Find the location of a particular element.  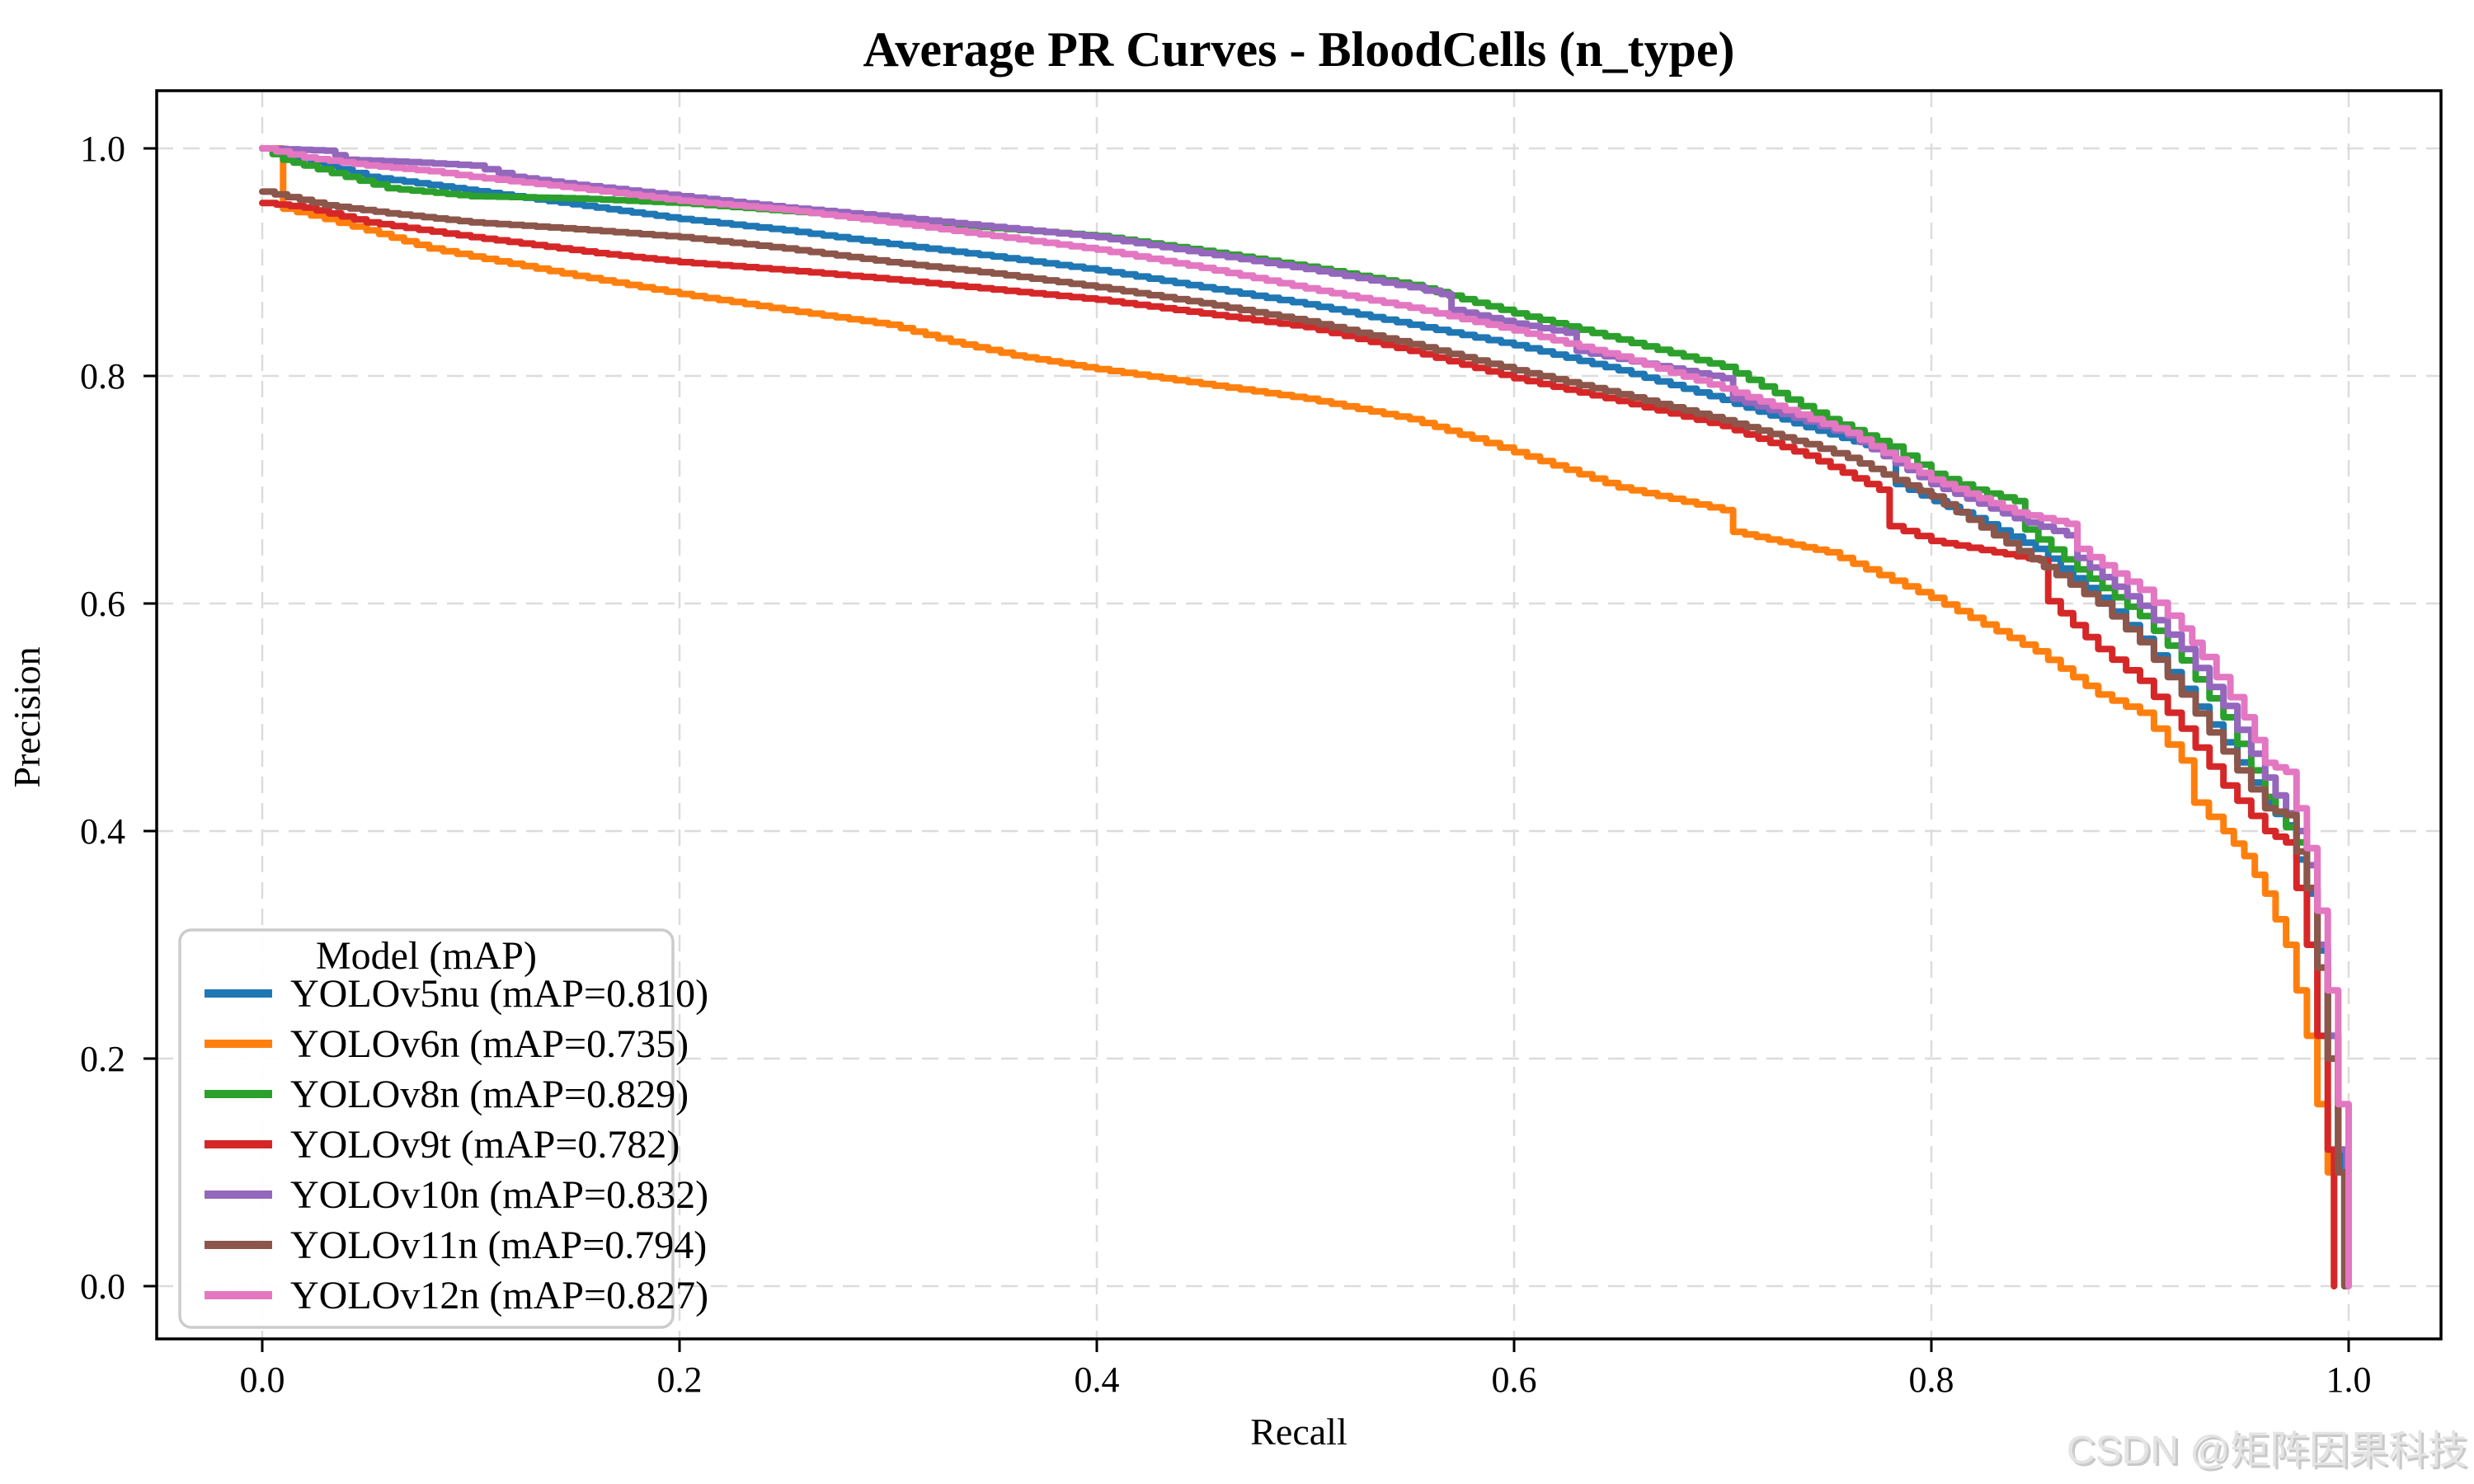

x-tick-label: 0.6 is located at coordinates (1514, 1380).